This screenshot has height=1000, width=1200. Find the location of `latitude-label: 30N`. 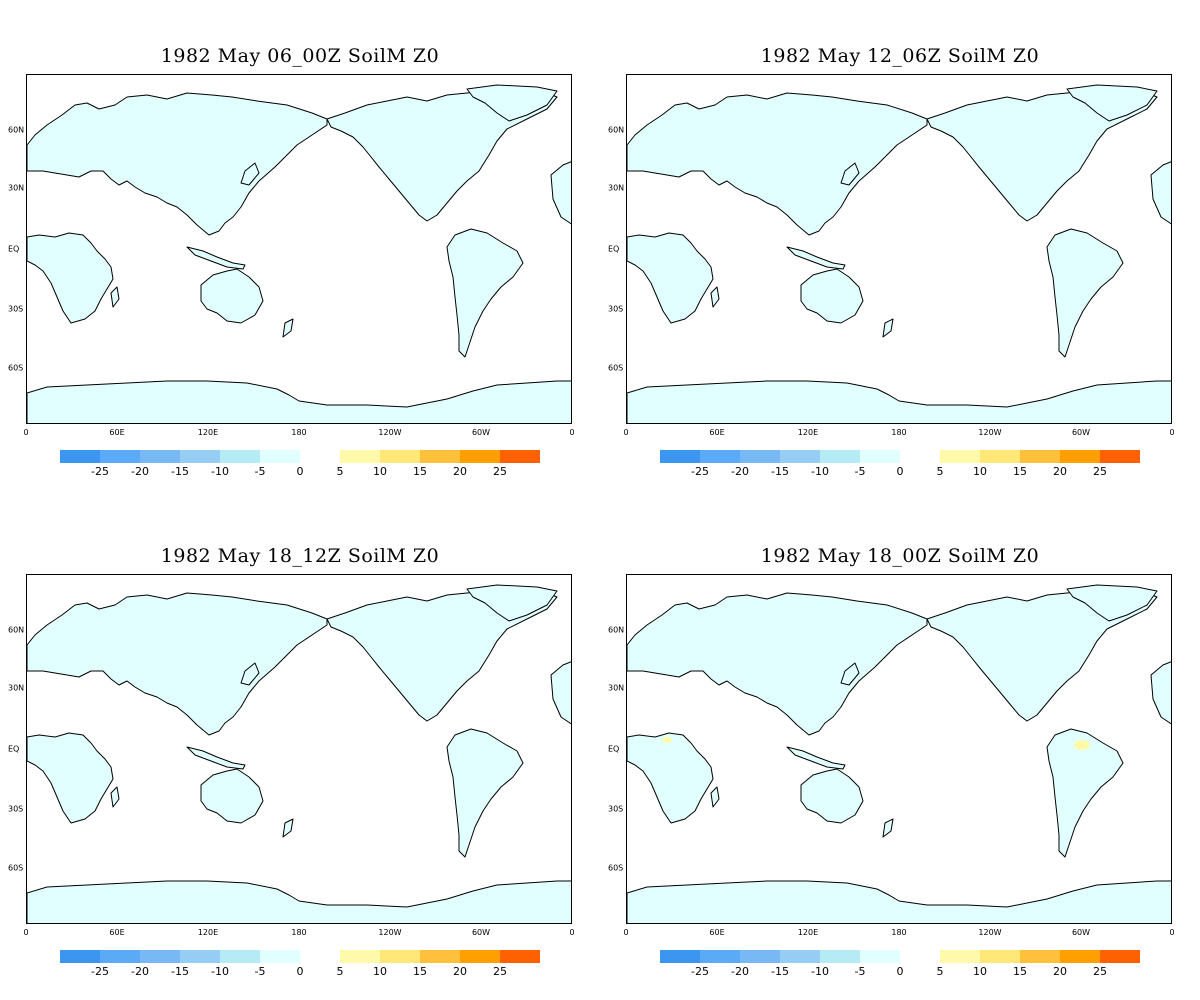

latitude-label: 30N is located at coordinates (616, 188).